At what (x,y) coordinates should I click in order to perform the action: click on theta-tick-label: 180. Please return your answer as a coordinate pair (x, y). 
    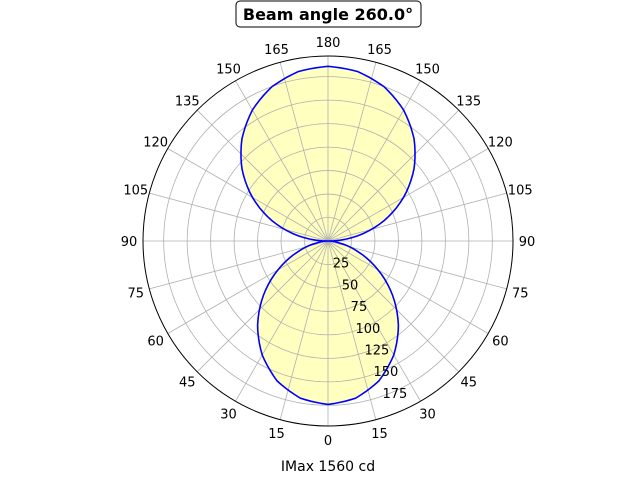
    Looking at the image, I should click on (328, 43).